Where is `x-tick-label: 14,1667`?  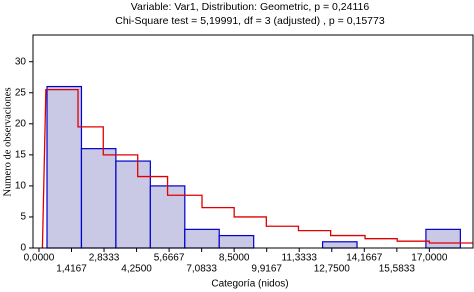 x-tick-label: 14,1667 is located at coordinates (364, 258).